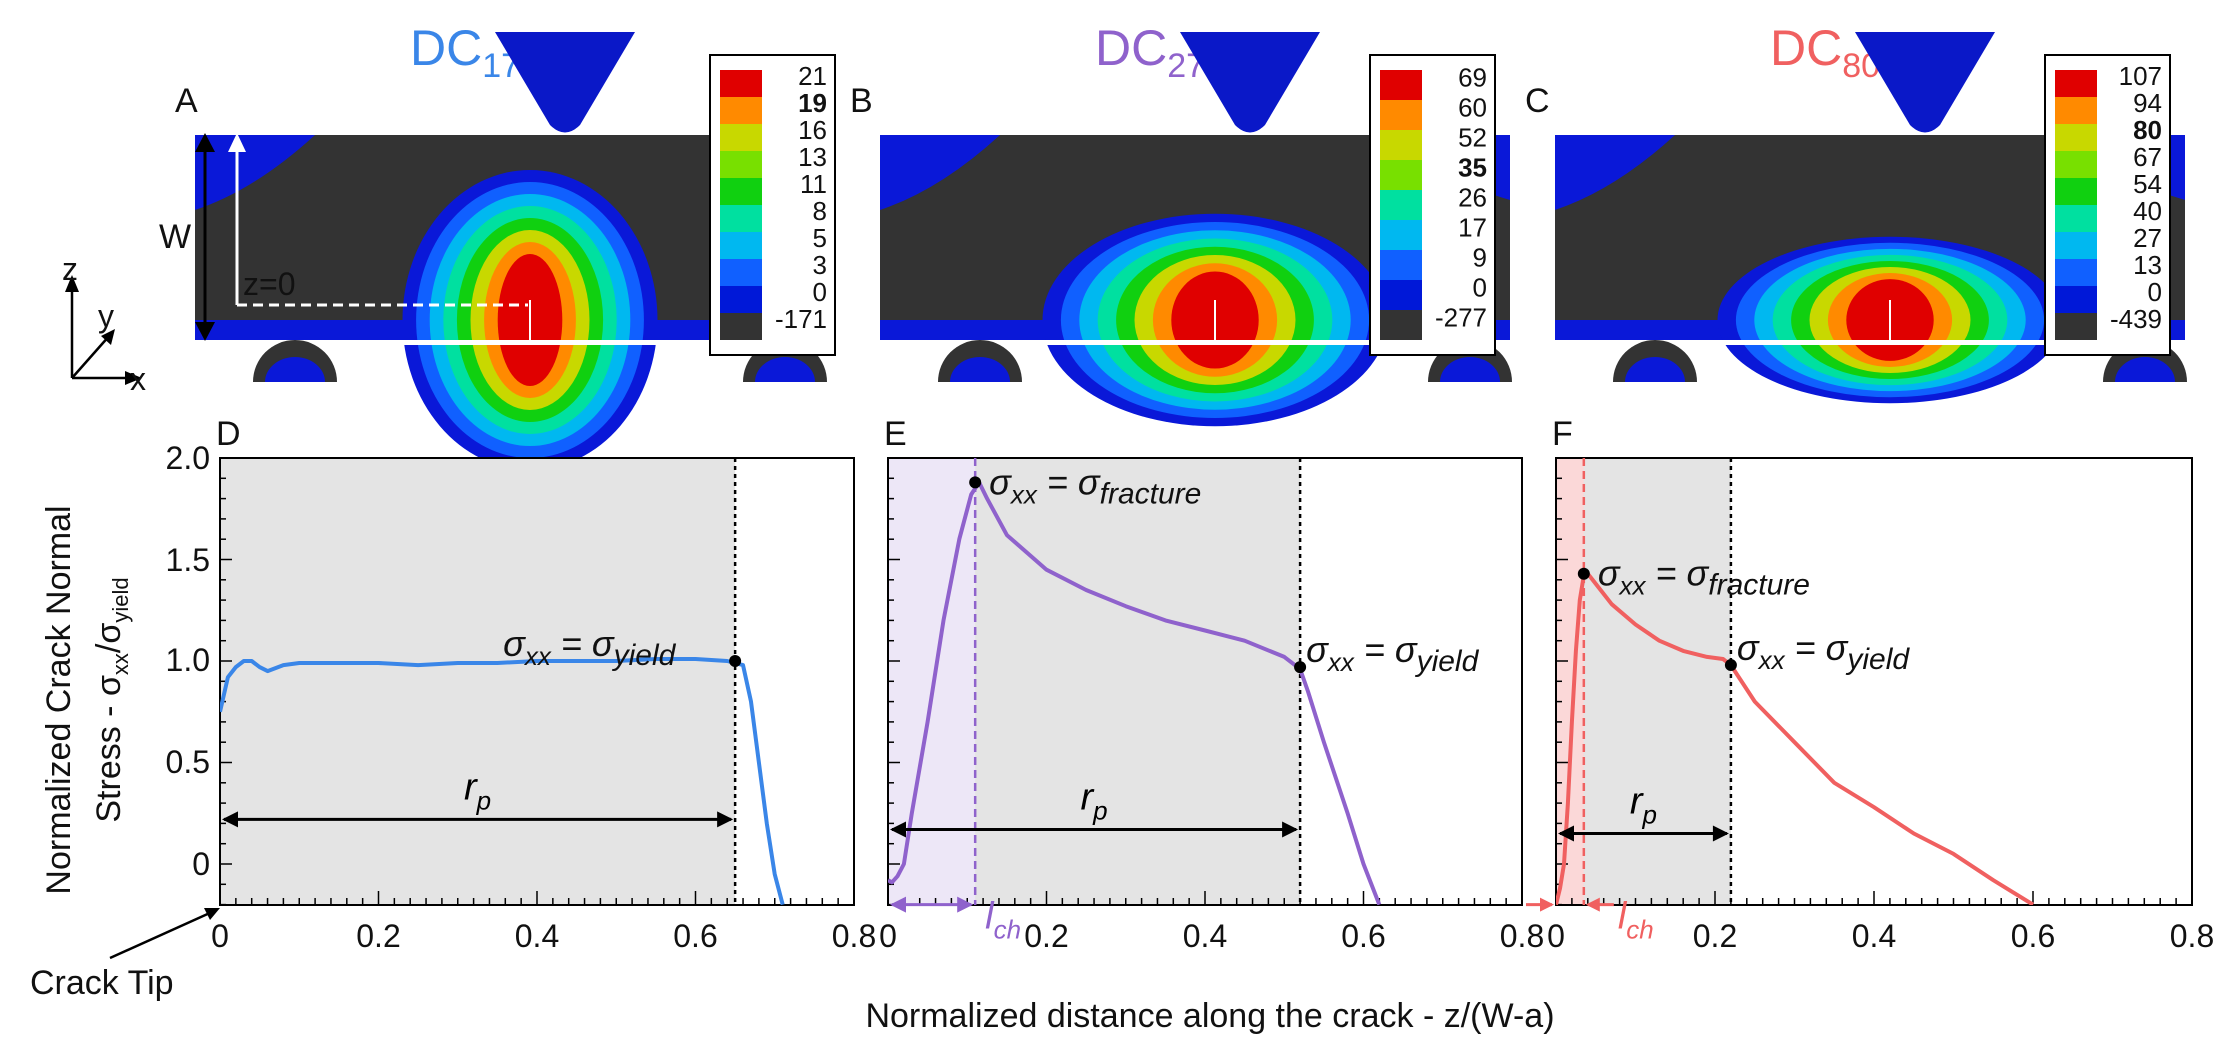 The width and height of the screenshot is (2228, 1050). I want to click on indenter, so click(1925, 82).